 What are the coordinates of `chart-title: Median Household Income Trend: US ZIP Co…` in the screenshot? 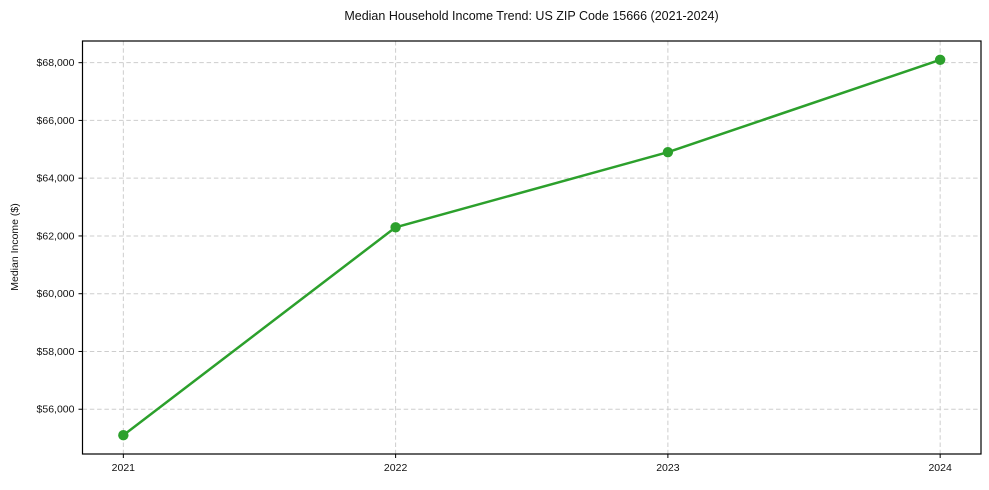 It's located at (531, 16).